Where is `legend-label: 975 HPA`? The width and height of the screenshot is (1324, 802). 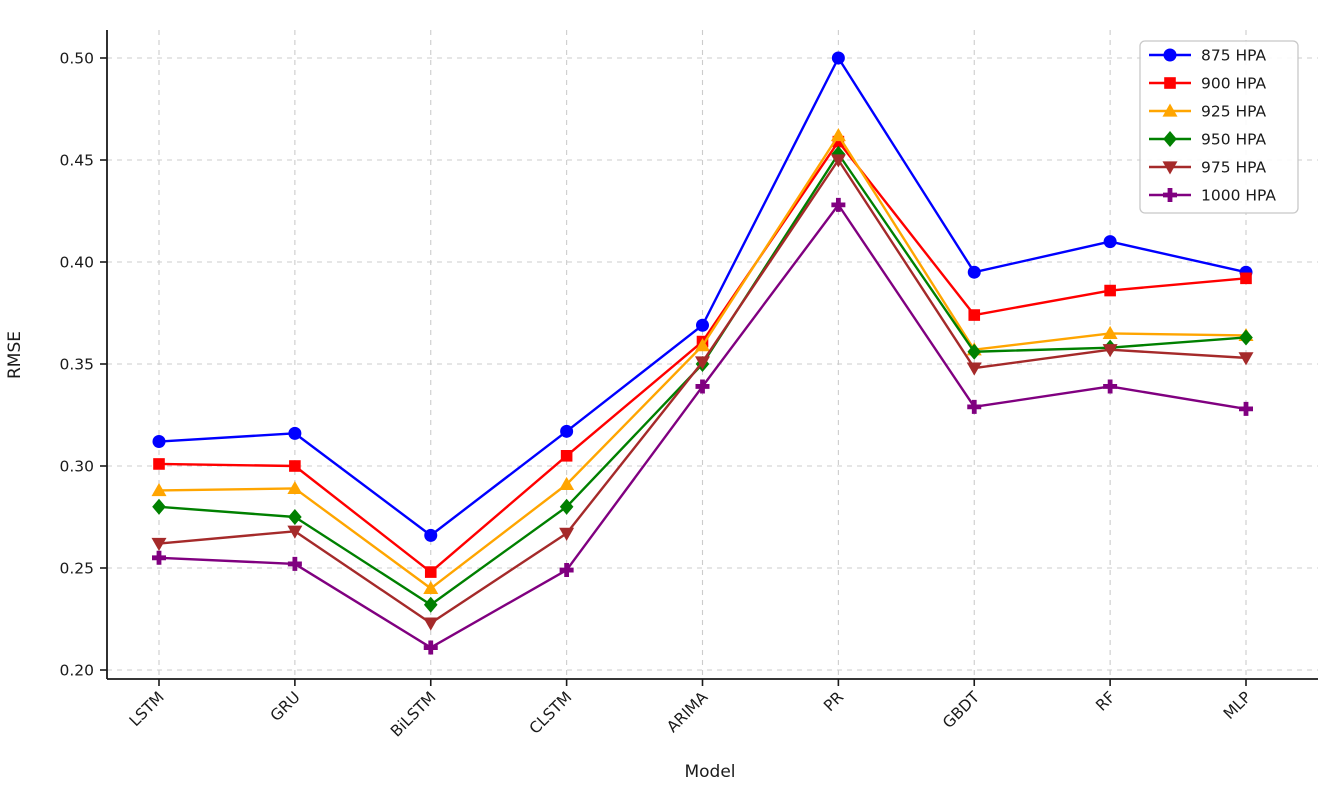 legend-label: 975 HPA is located at coordinates (1234, 168).